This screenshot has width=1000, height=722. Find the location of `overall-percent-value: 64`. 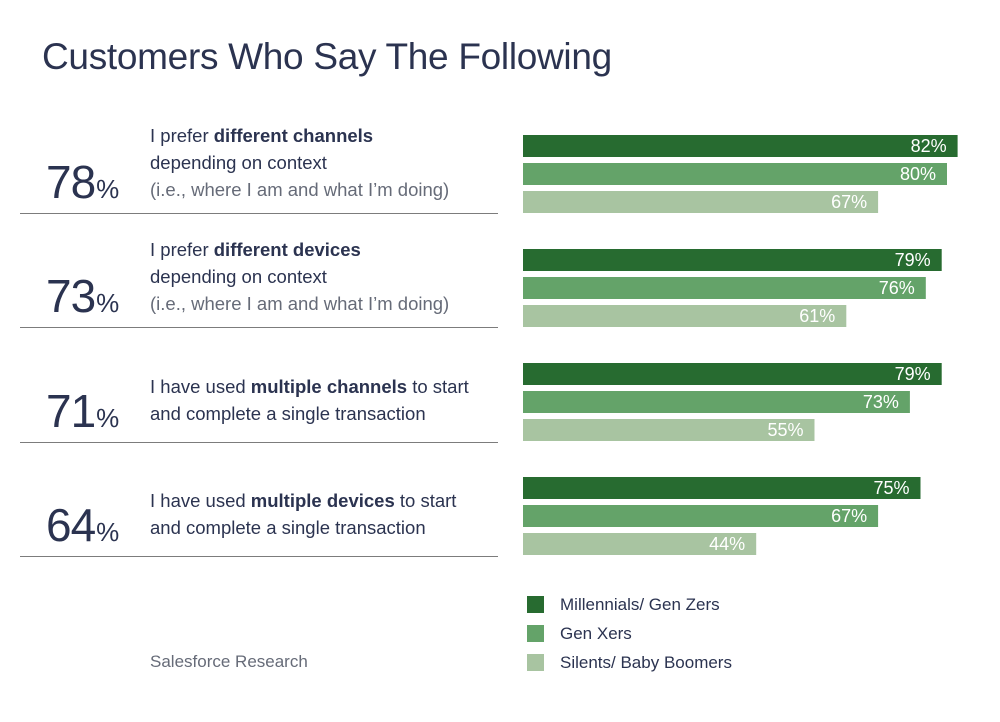

overall-percent-value: 64 is located at coordinates (71, 525).